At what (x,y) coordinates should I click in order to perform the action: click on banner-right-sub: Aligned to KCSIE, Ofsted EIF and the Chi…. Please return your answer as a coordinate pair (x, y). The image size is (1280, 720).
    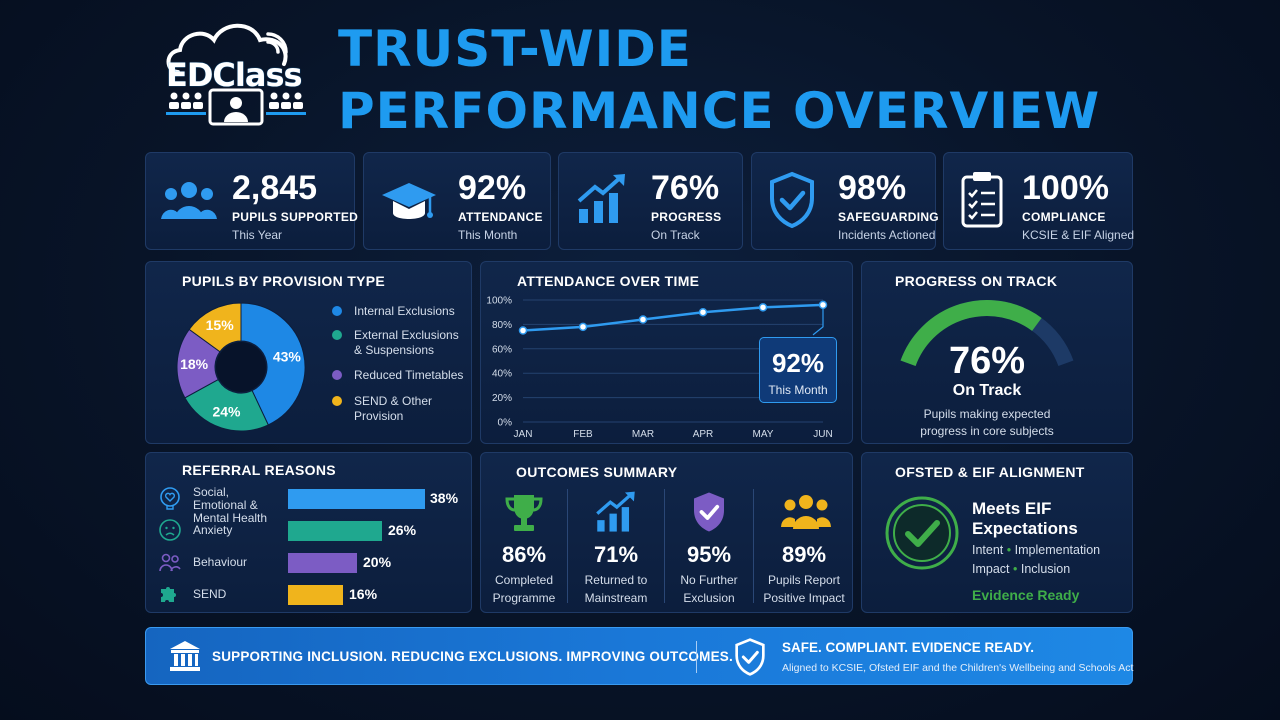
    Looking at the image, I should click on (958, 668).